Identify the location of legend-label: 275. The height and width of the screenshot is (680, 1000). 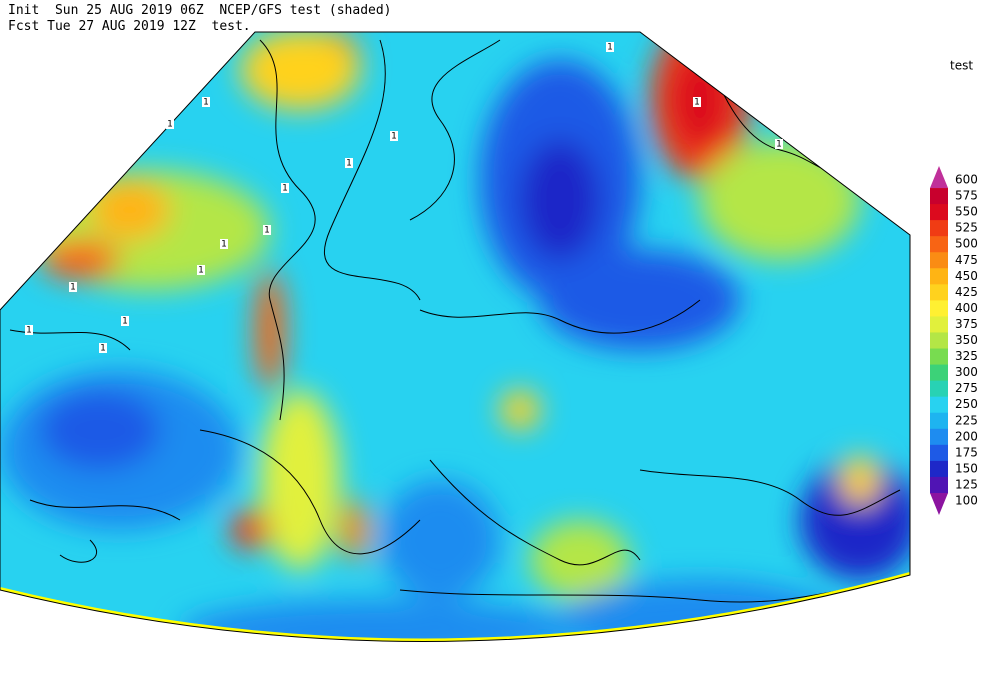
(966, 388).